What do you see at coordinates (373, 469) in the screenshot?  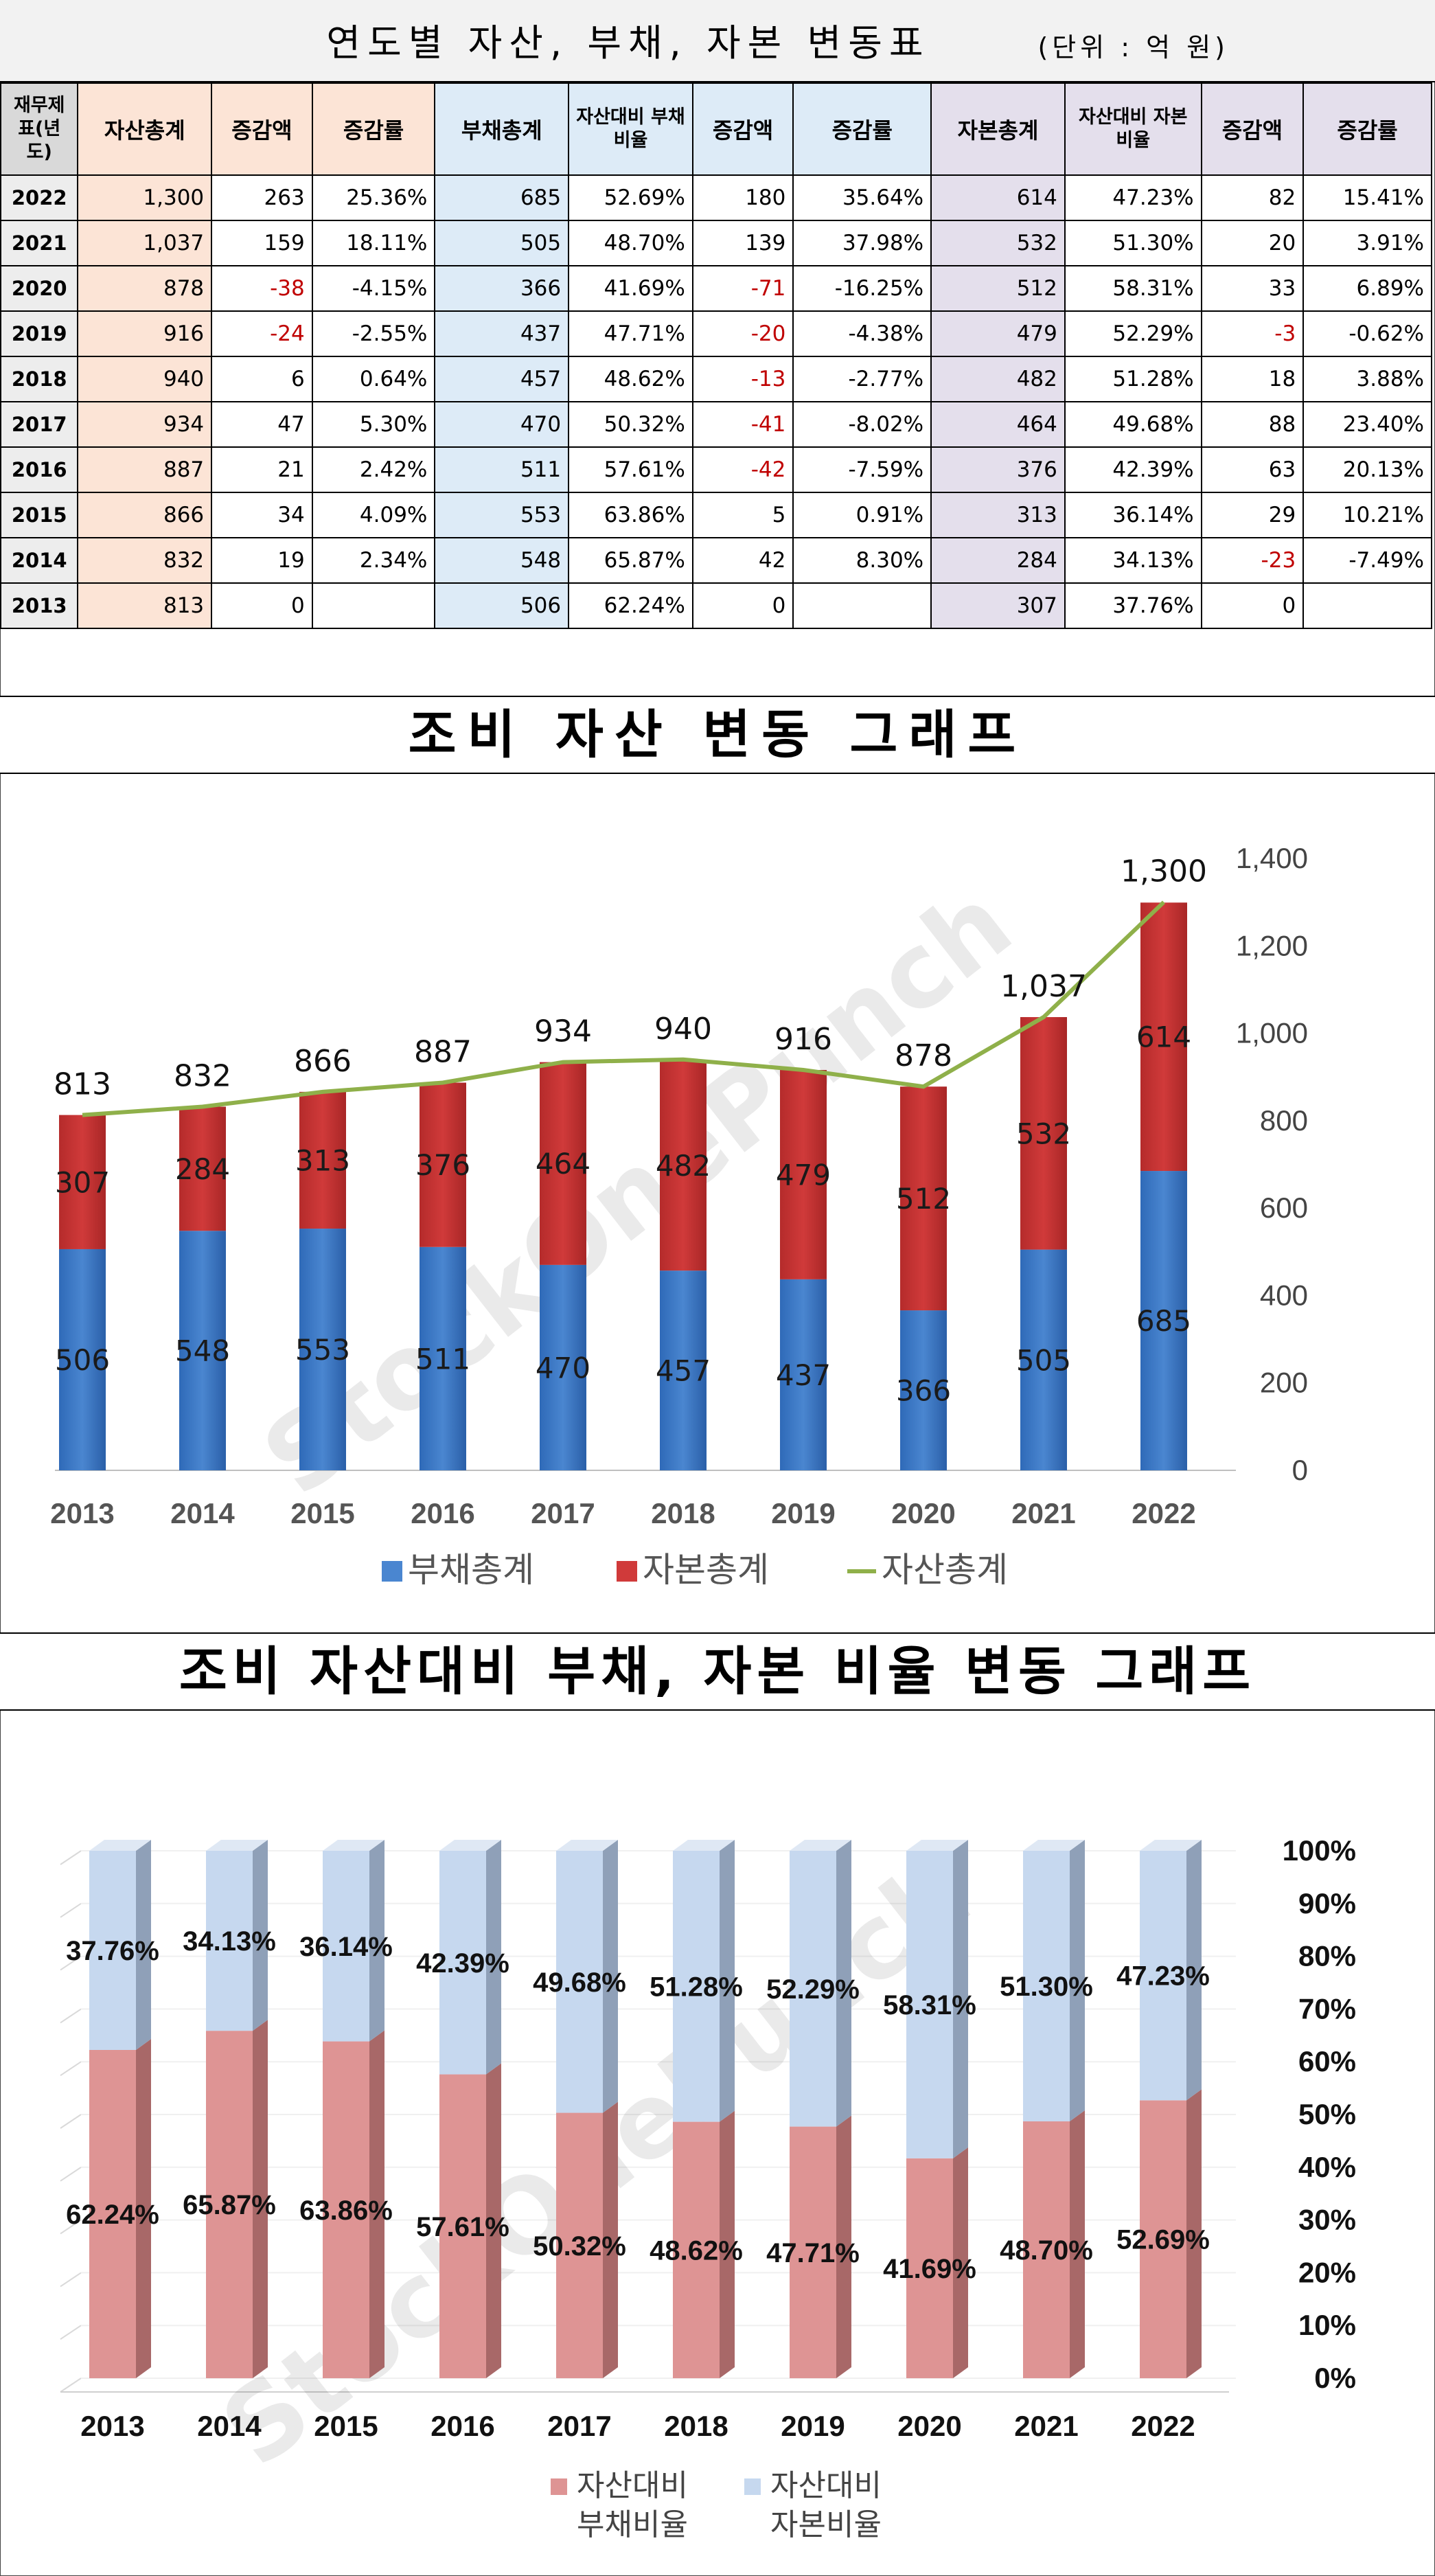 I see `cell-asset-rate: 2.42%` at bounding box center [373, 469].